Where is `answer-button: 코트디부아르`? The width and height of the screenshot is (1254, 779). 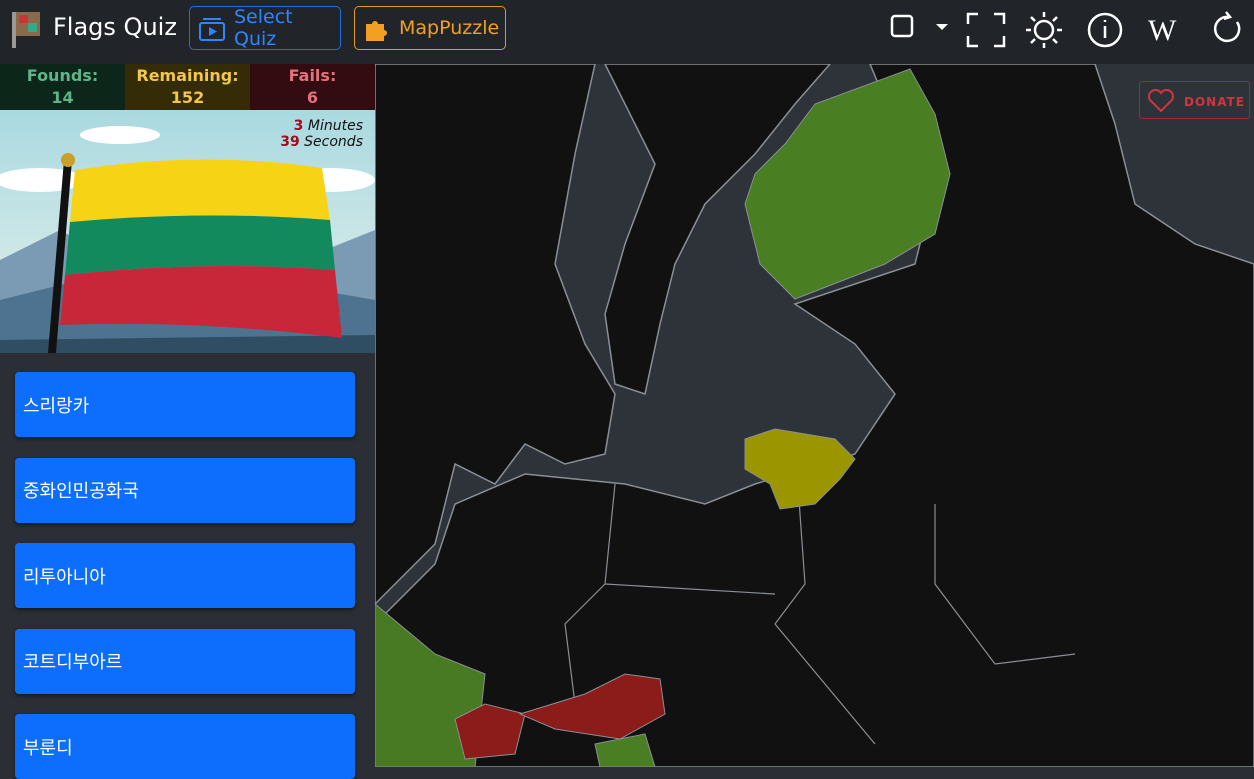
answer-button: 코트디부아르 is located at coordinates (185, 661).